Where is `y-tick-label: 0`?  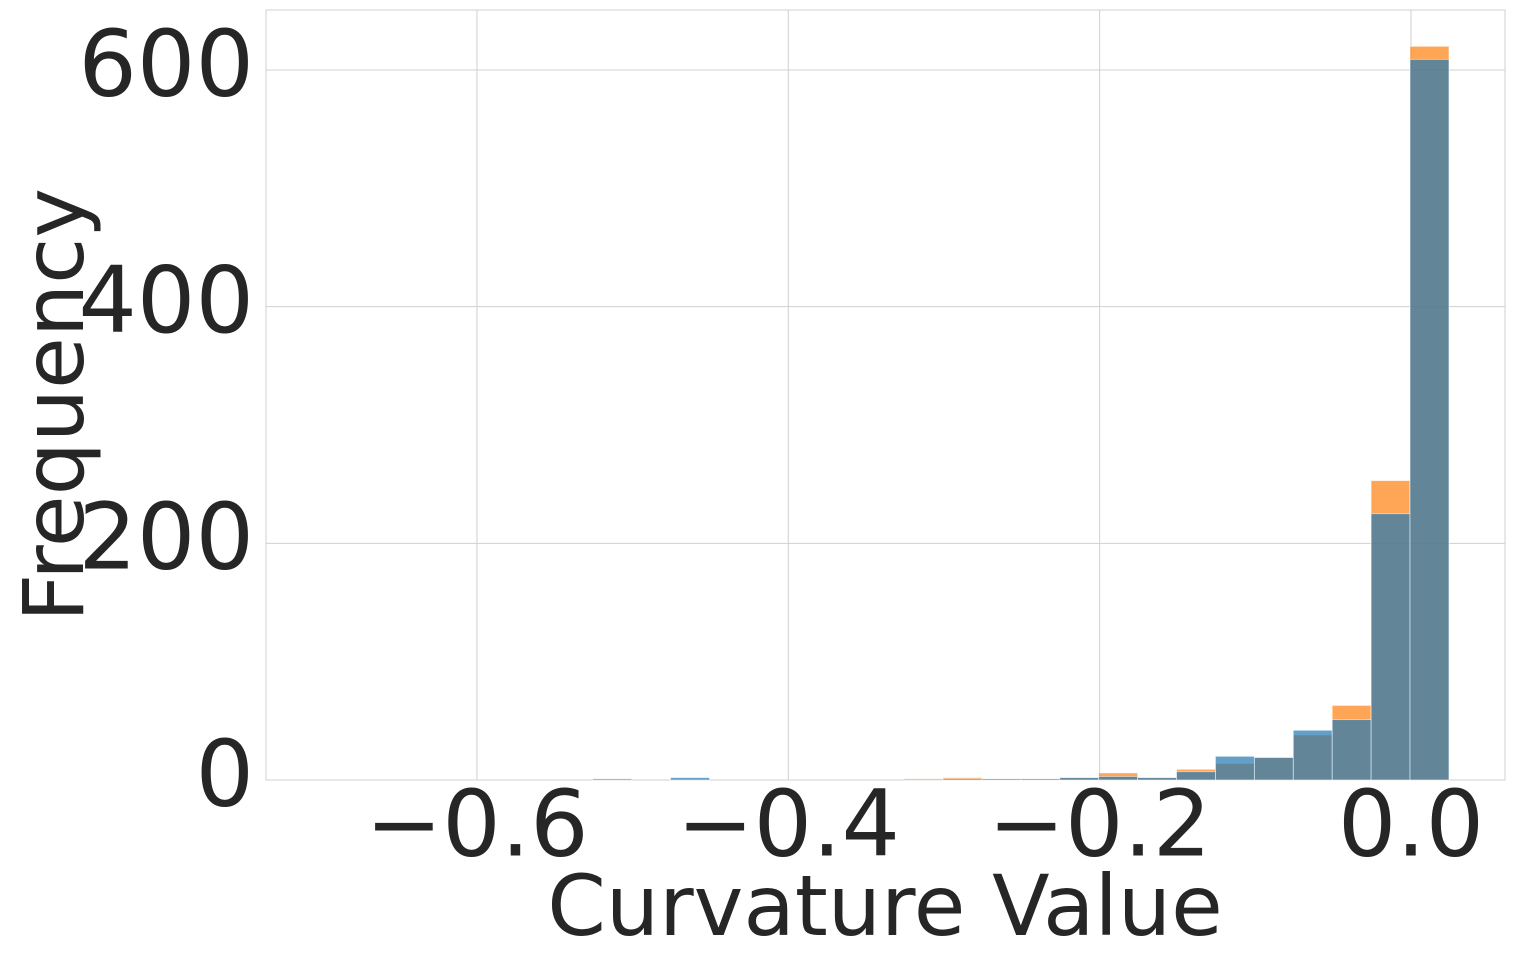
y-tick-label: 0 is located at coordinates (224, 773).